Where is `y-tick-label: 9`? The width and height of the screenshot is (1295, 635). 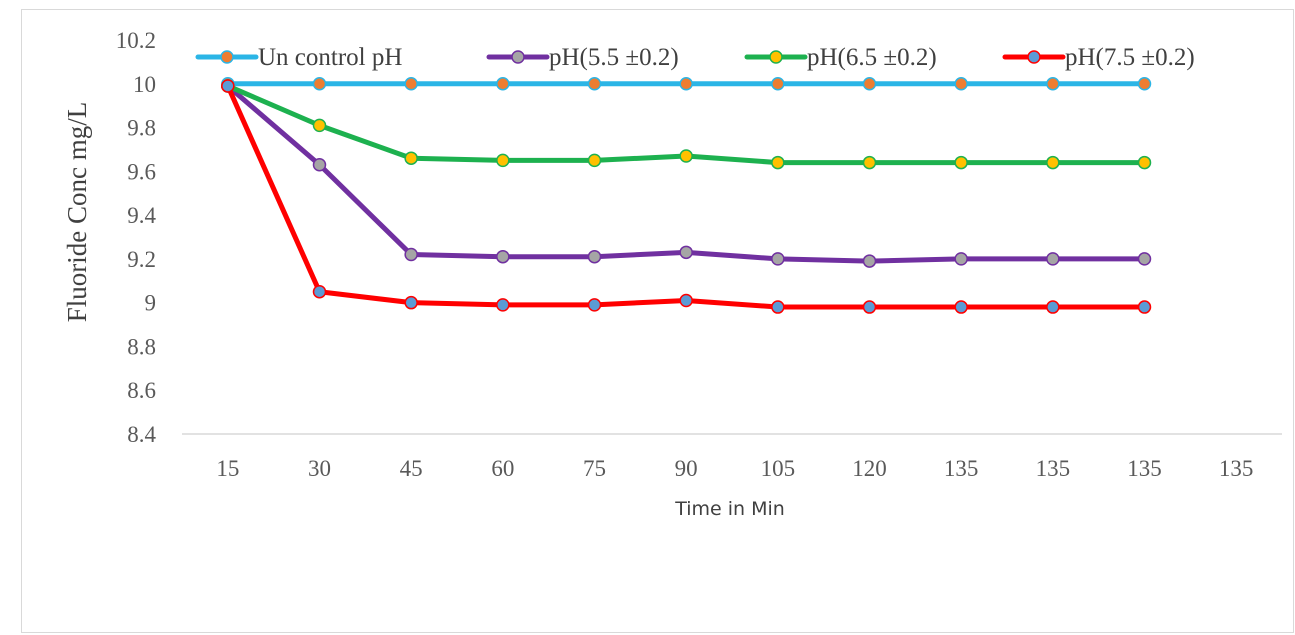 y-tick-label: 9 is located at coordinates (151, 303).